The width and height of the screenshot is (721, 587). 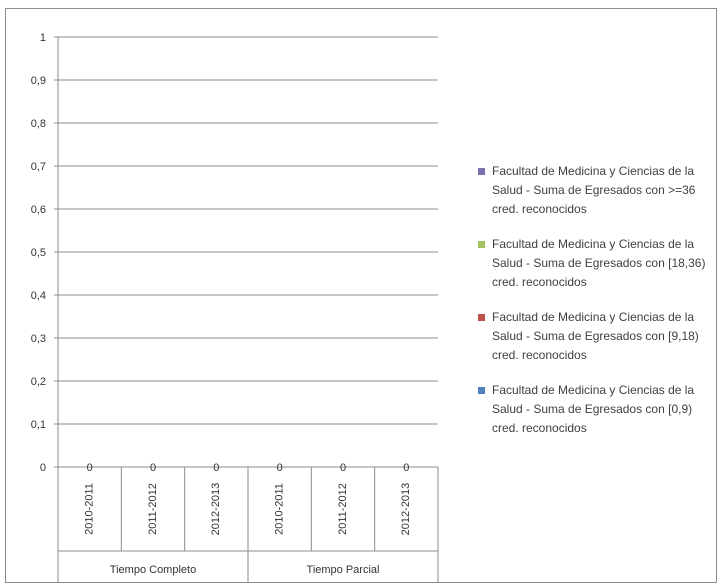 What do you see at coordinates (343, 570) in the screenshot?
I see `x-group-label: Tiempo Parcial` at bounding box center [343, 570].